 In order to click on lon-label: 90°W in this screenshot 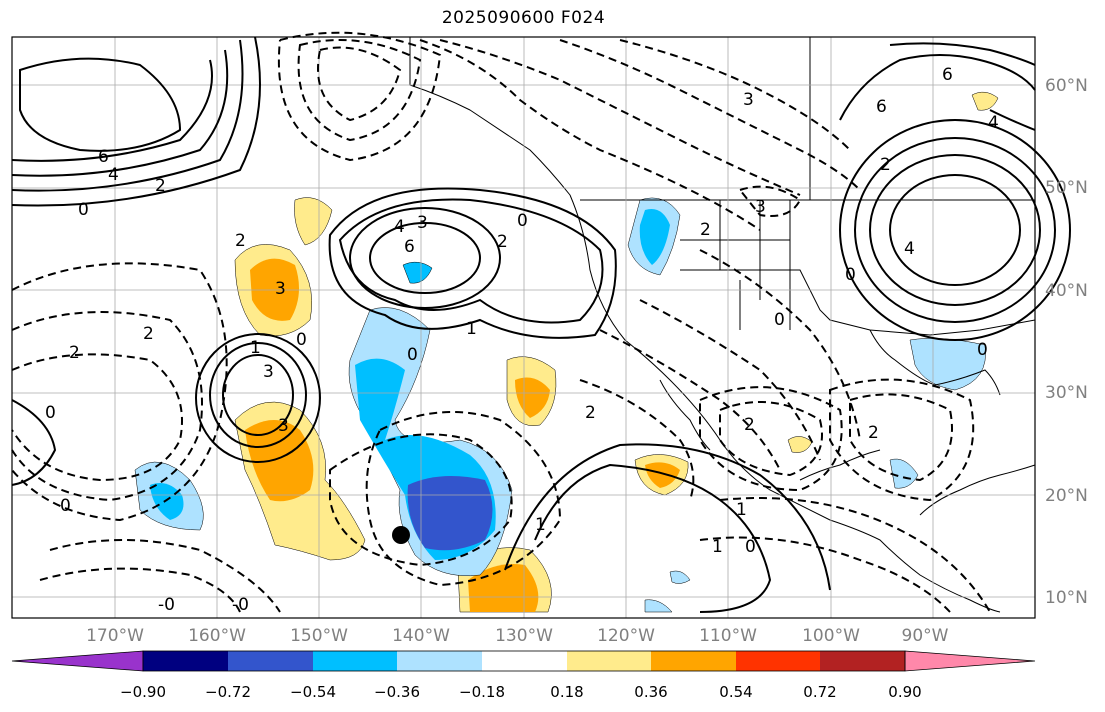, I will do `click(925, 636)`.